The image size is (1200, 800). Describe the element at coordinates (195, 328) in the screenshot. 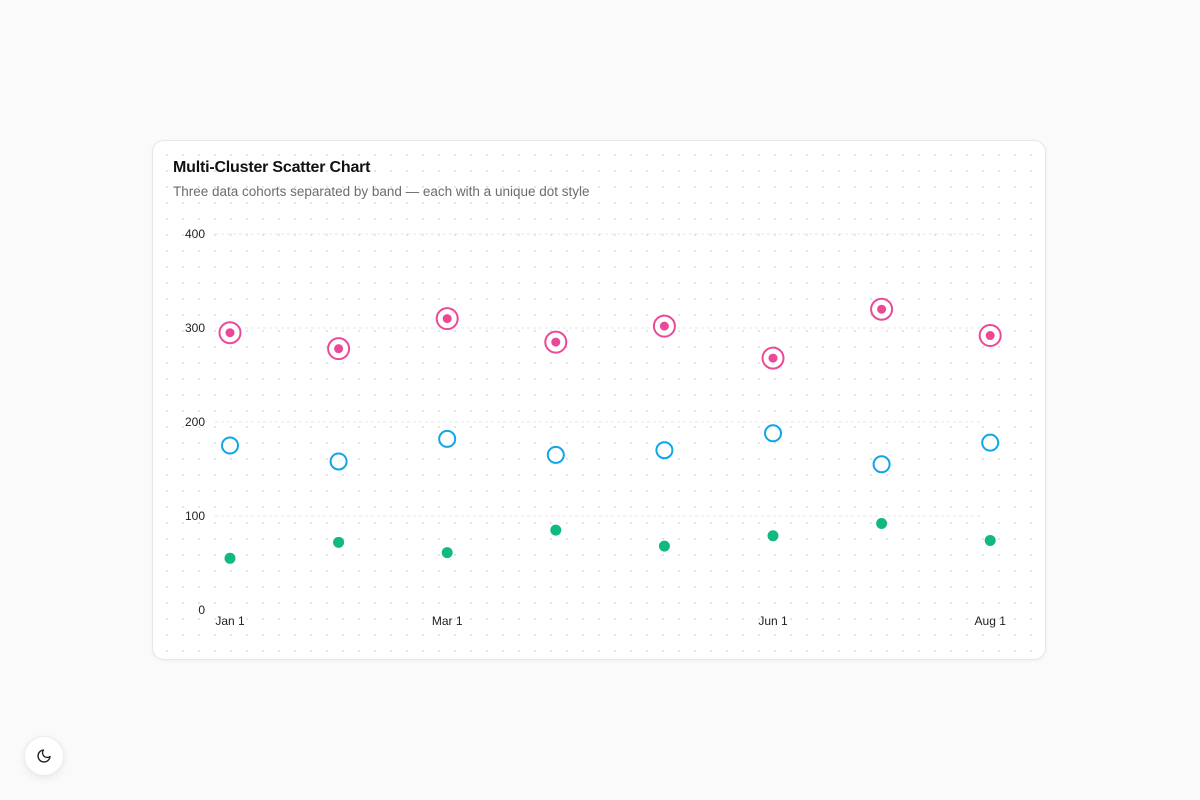

I see `y-tick-label: 300` at that location.